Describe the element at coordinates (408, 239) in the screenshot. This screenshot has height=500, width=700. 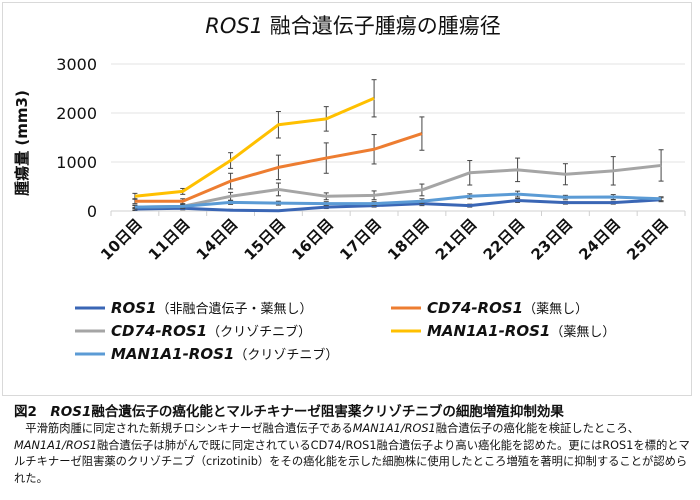
I see `x-tick-label: 18日目` at that location.